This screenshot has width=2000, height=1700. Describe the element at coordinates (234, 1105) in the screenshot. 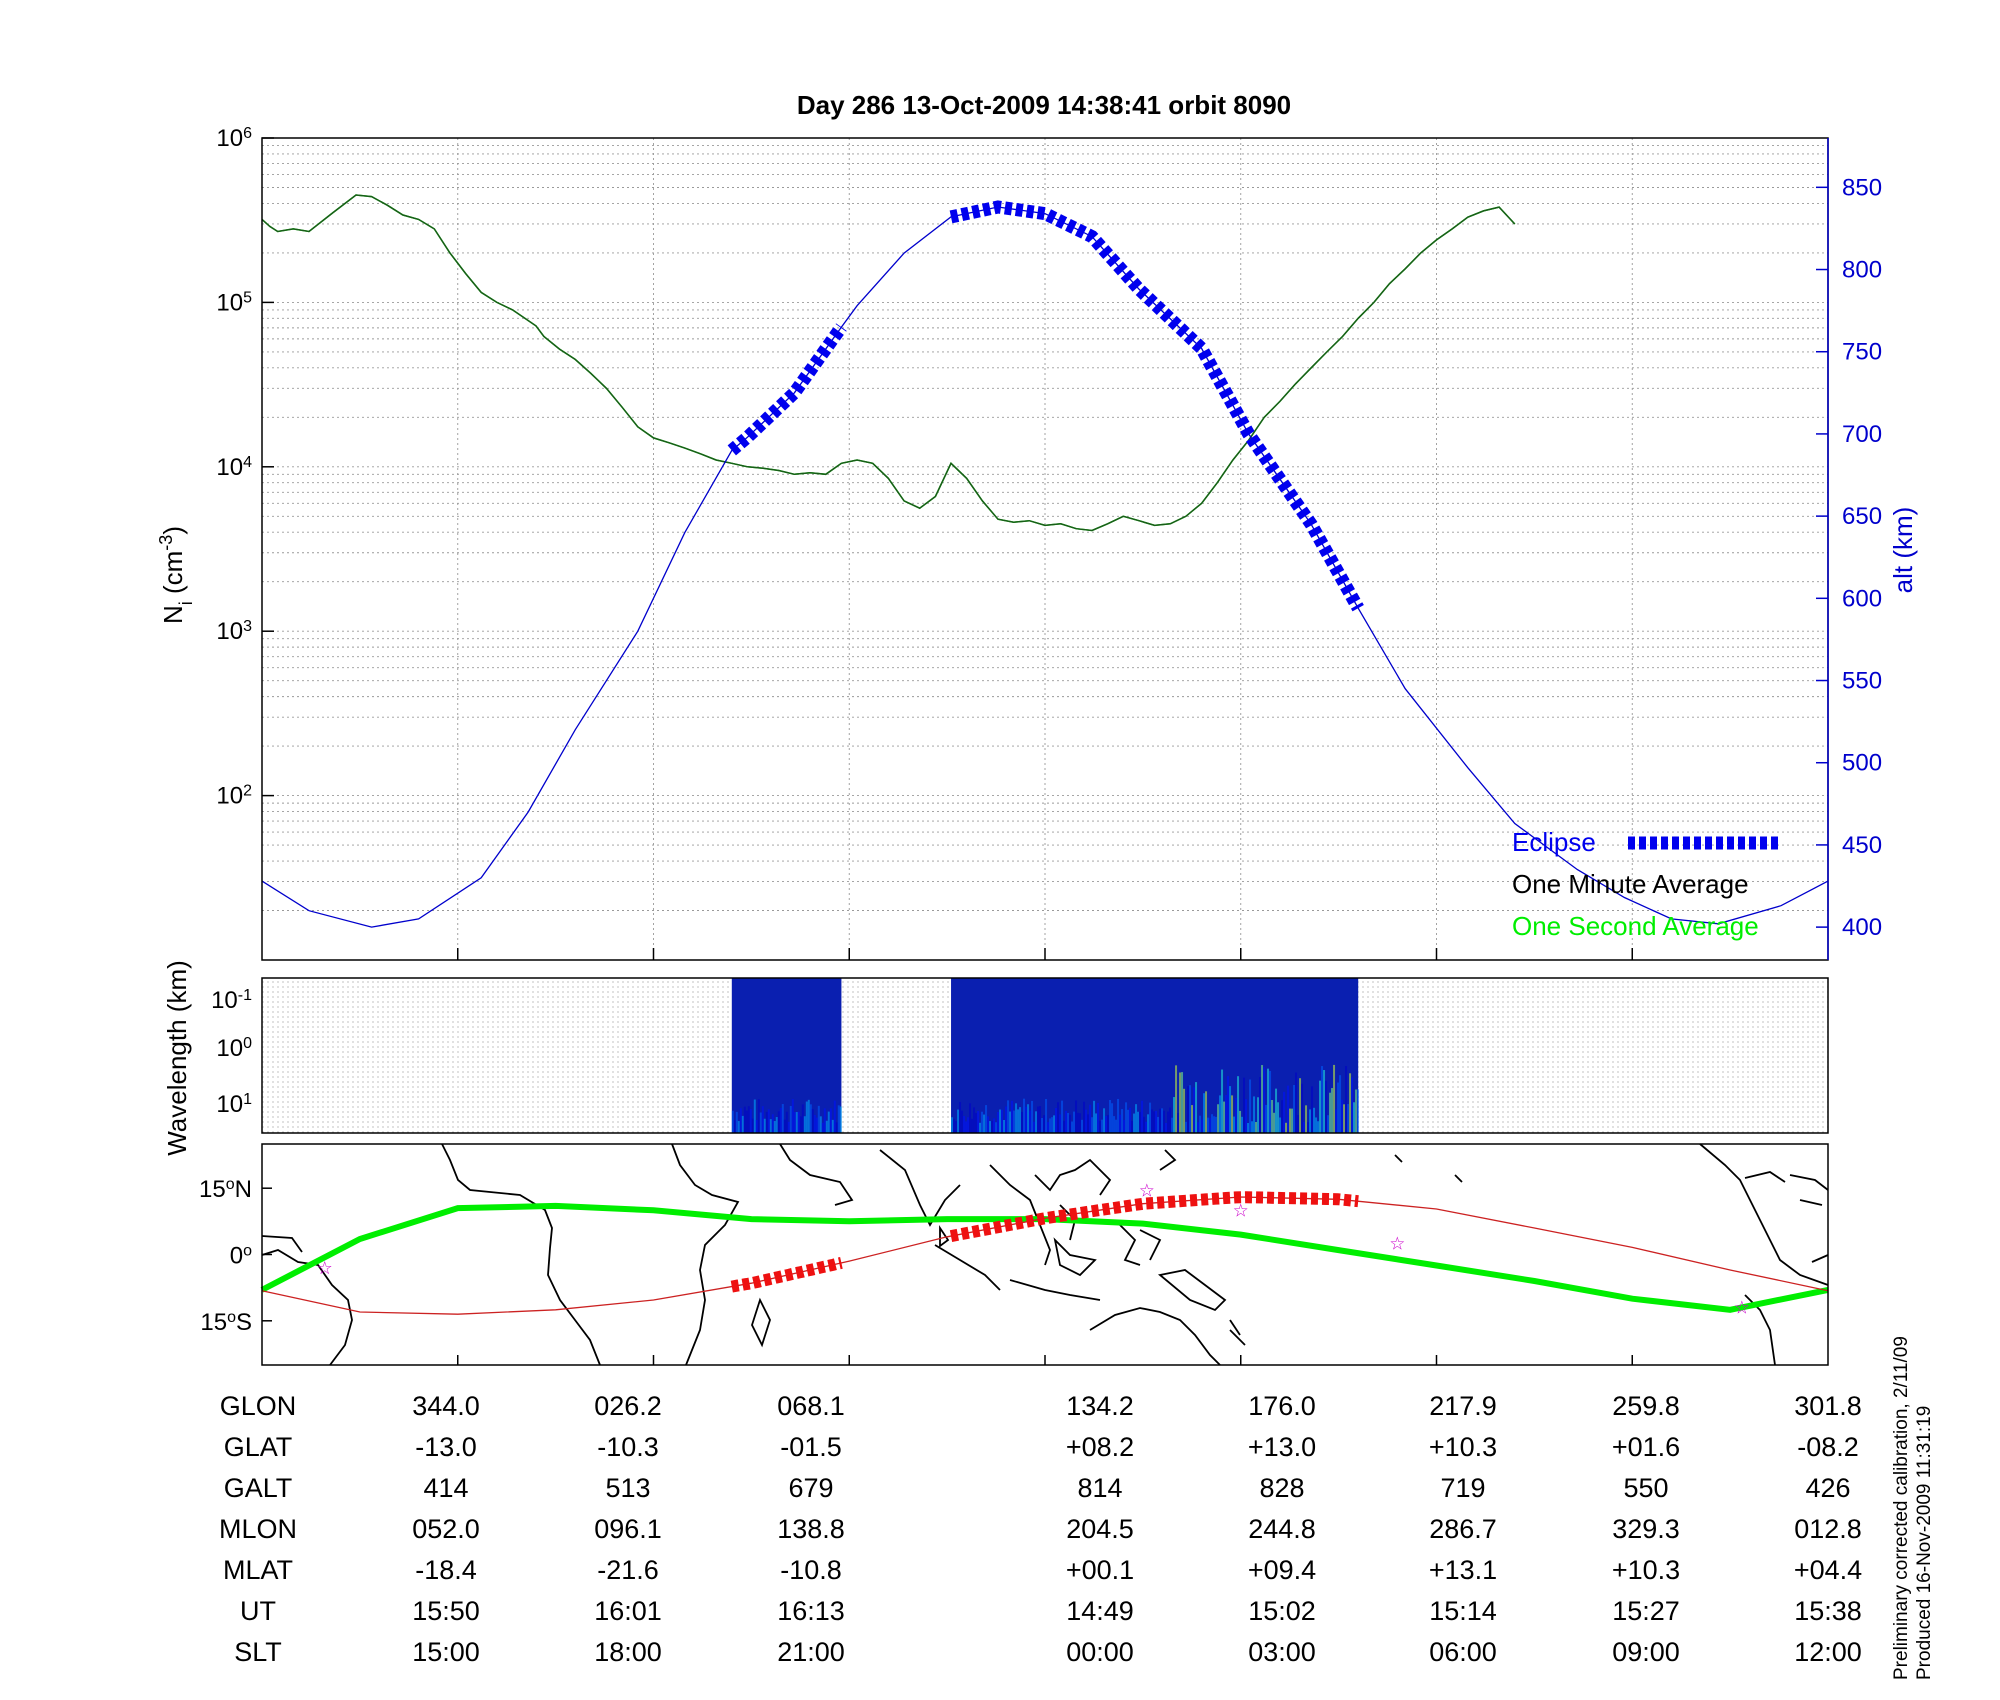

I see `spectrogram-ytick-label: 10¹` at that location.